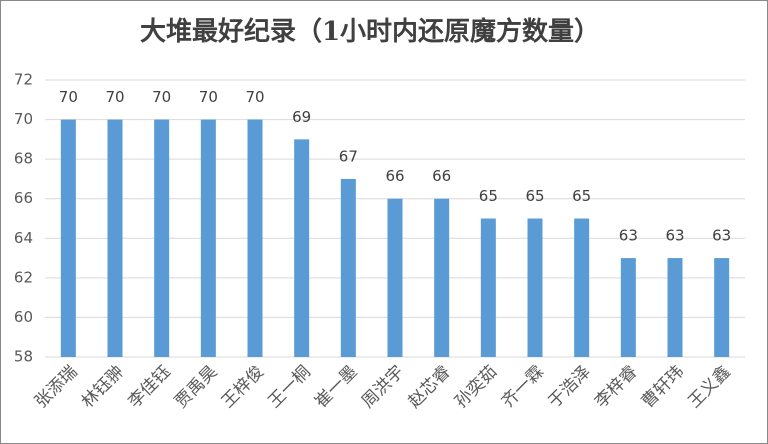  I want to click on y-tick-label: 66, so click(23, 198).